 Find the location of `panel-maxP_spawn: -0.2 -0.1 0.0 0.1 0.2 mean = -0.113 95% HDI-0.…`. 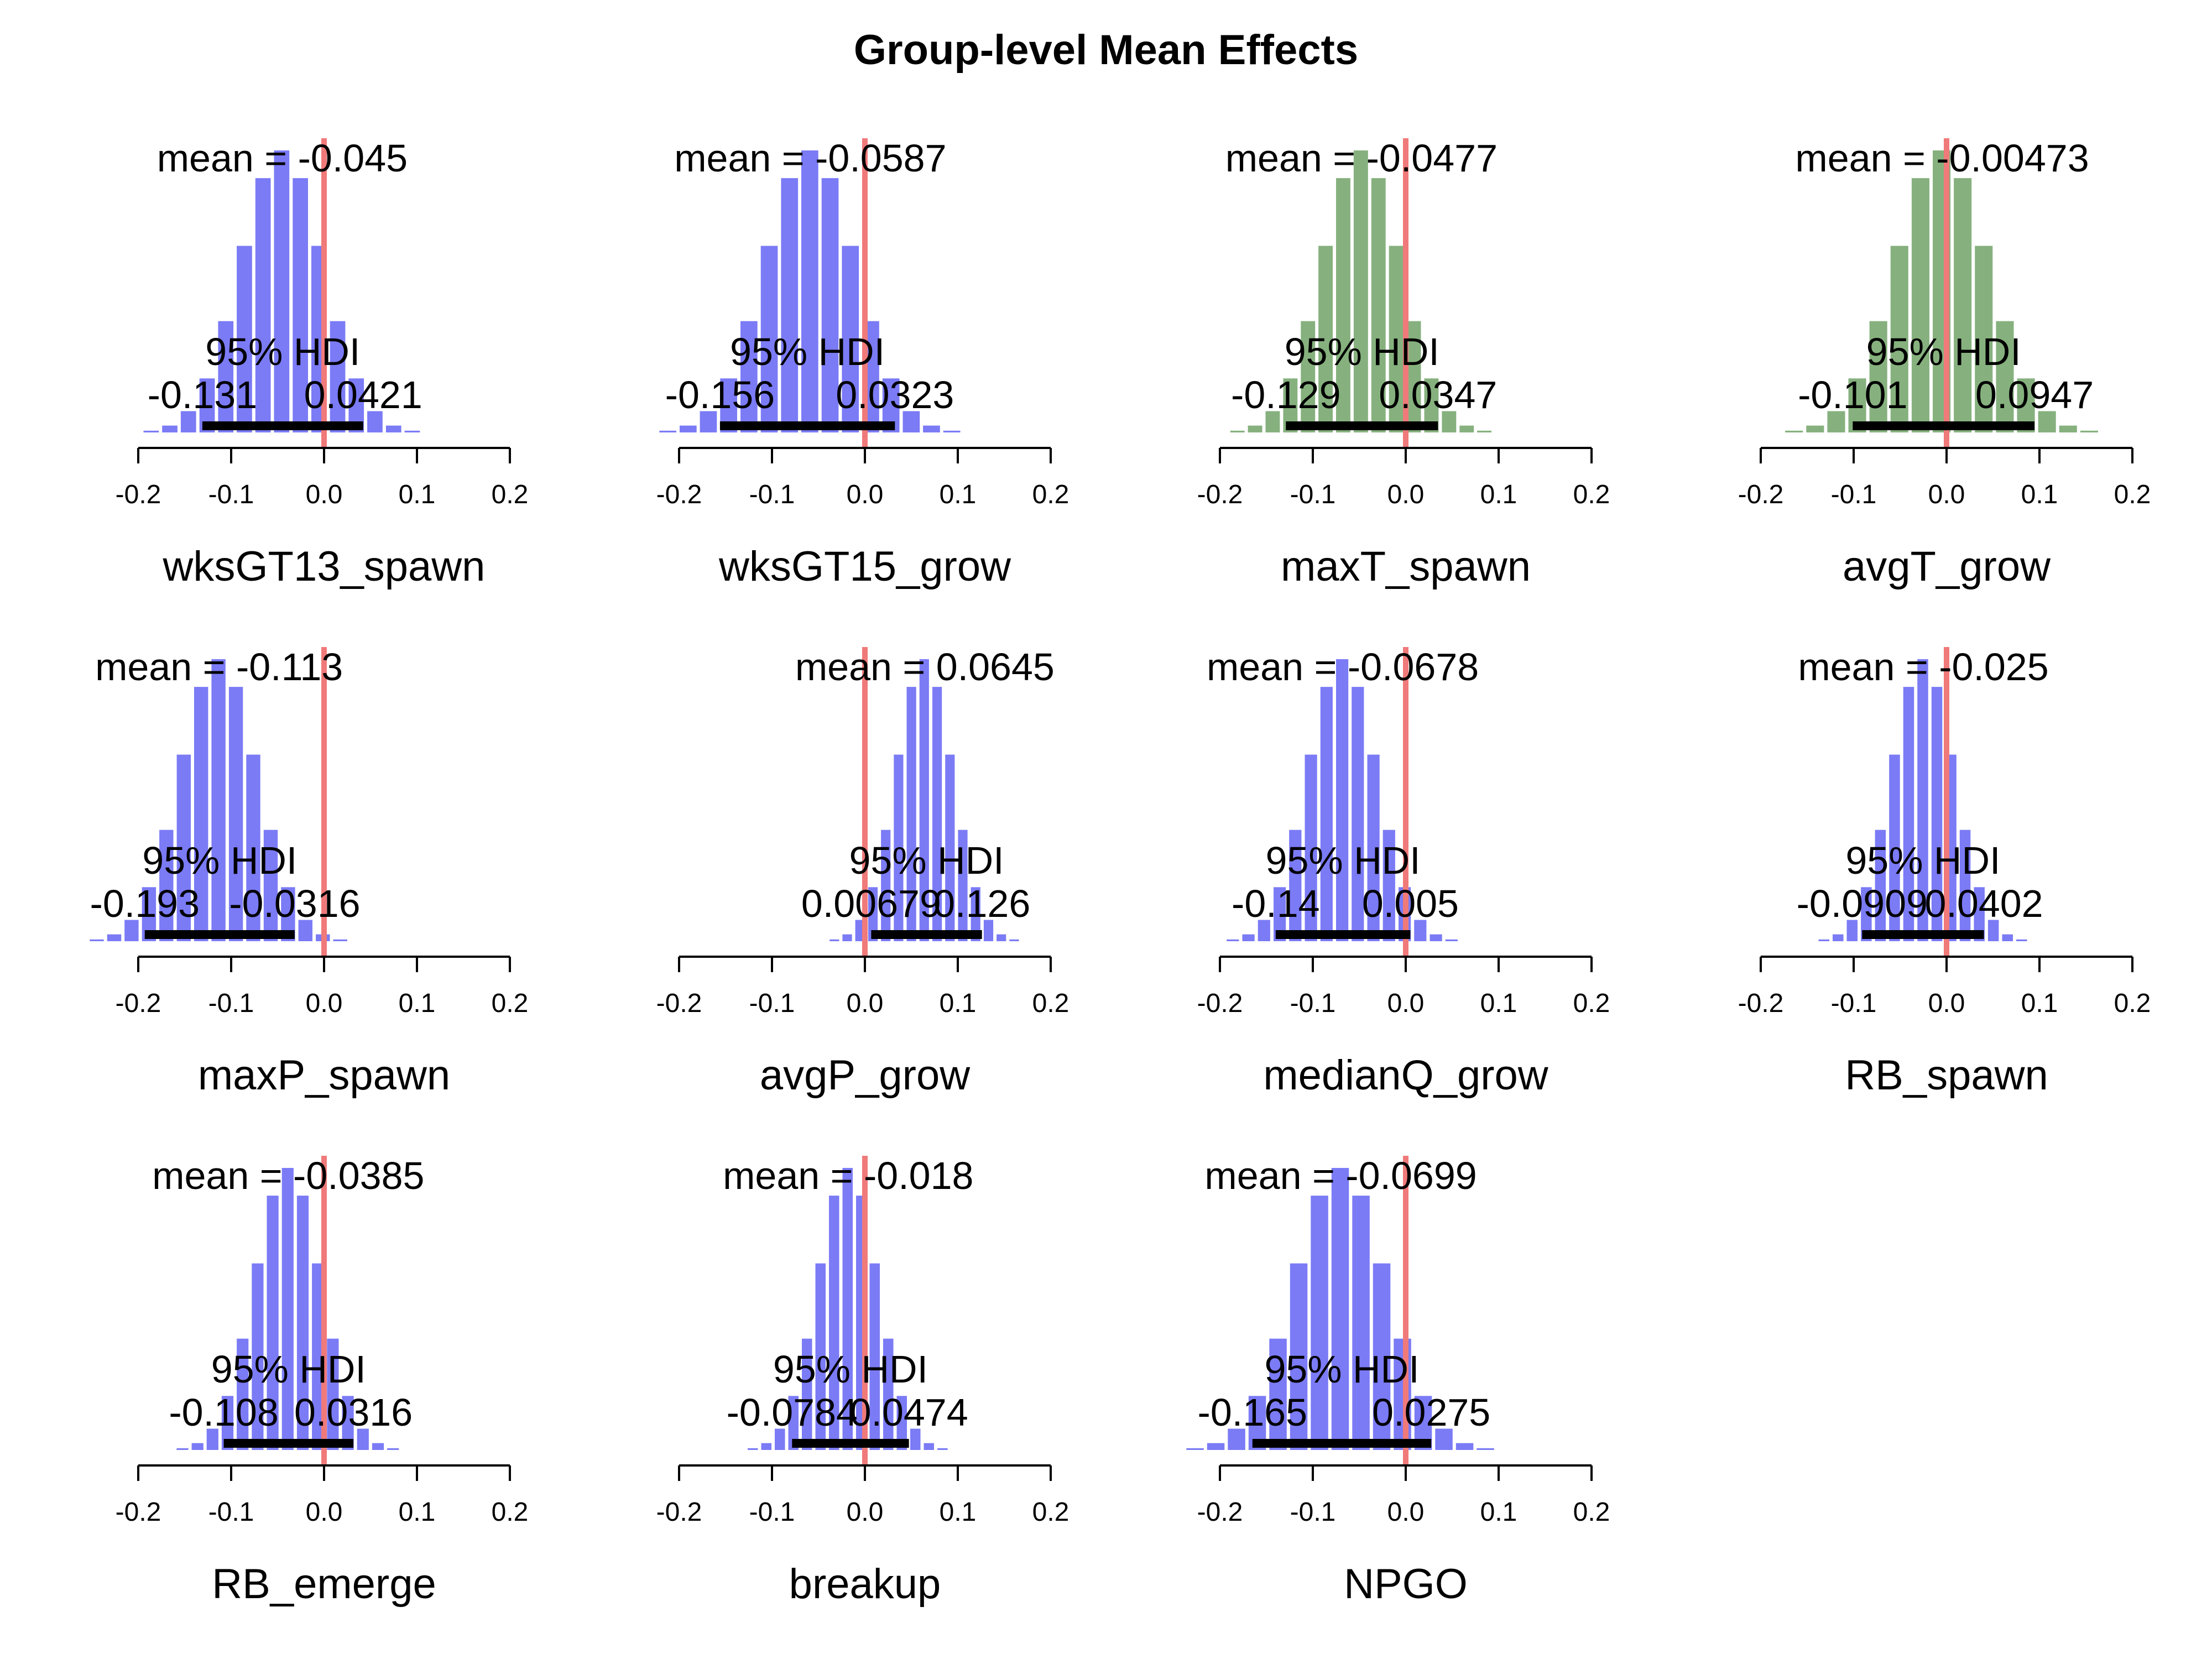

panel-maxP_spawn: -0.2 -0.1 0.0 0.1 0.2 mean = -0.113 95% HDI-0.… is located at coordinates (309, 872).